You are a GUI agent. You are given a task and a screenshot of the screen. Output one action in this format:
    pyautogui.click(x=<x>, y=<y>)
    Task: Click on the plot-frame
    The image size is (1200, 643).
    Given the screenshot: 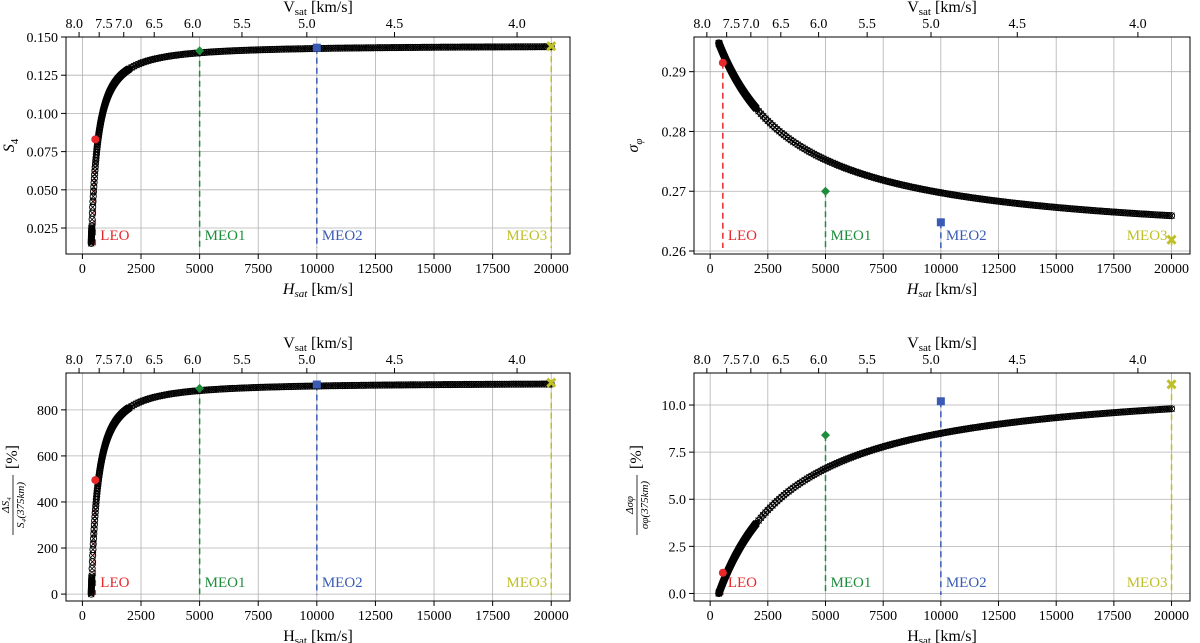 What is the action you would take?
    pyautogui.click(x=318, y=145)
    